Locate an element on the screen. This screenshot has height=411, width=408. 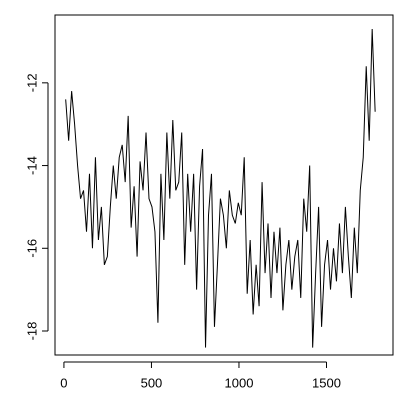
x-tick-label: 0 is located at coordinates (63, 382).